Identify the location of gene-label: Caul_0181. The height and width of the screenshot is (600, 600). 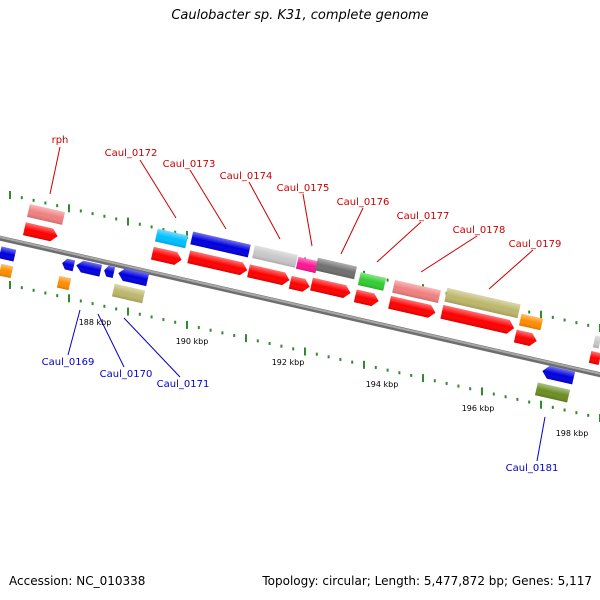
(532, 468).